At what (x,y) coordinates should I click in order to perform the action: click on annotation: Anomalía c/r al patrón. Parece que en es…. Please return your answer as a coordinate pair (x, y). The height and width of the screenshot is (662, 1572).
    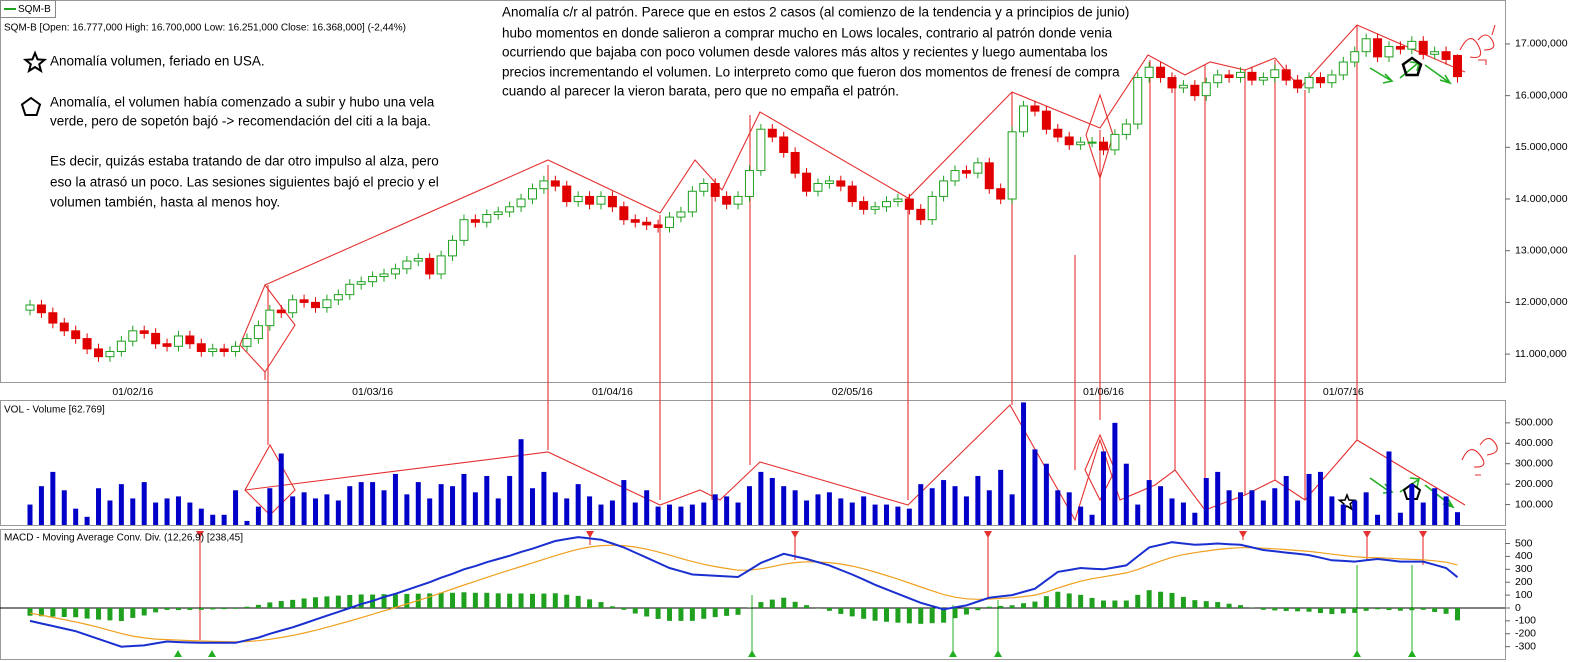
    Looking at the image, I should click on (815, 12).